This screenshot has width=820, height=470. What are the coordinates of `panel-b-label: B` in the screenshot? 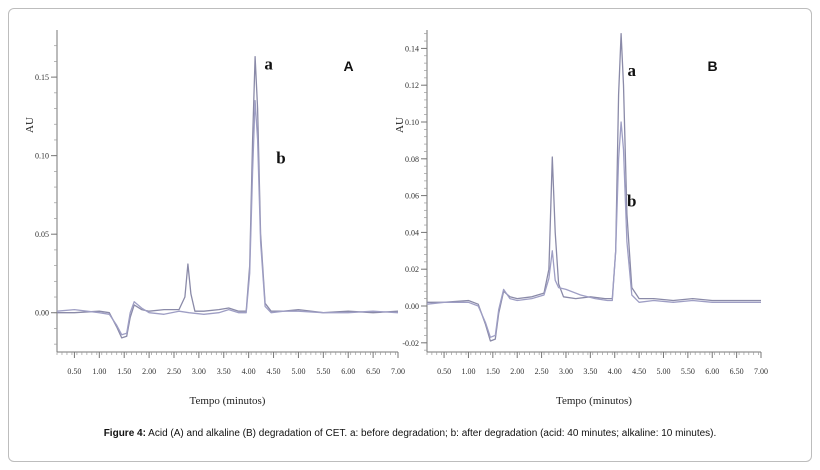 It's located at (713, 66).